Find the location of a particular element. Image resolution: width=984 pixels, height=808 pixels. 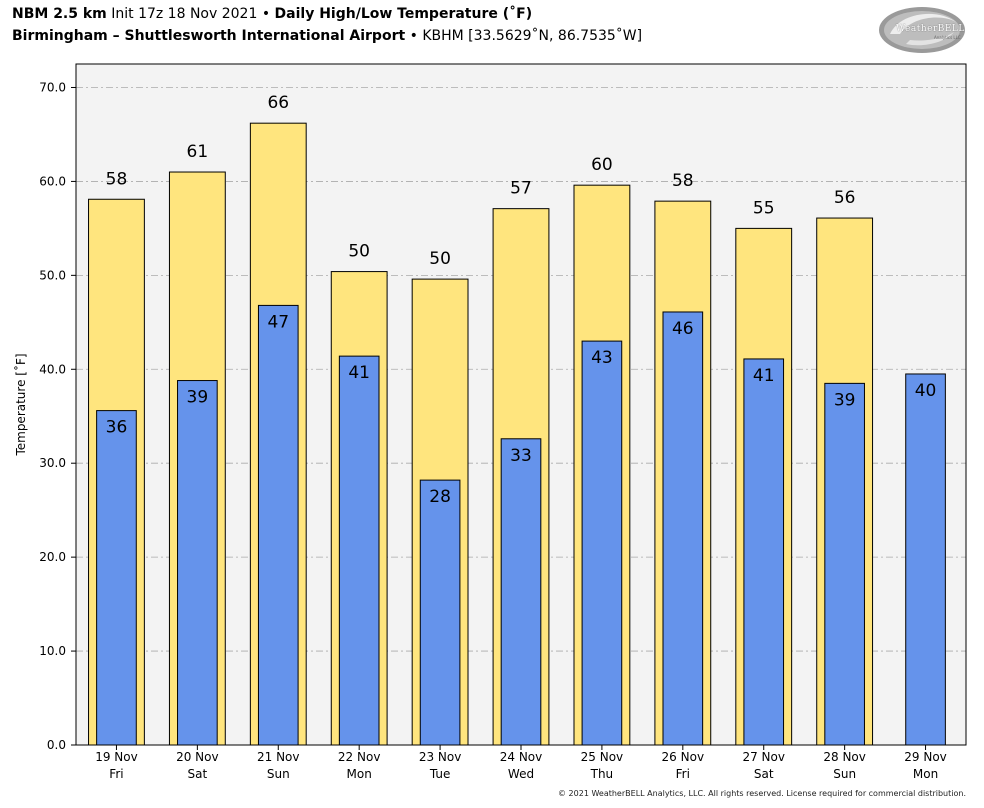

x-tick-date: 28 Nov is located at coordinates (844, 757).